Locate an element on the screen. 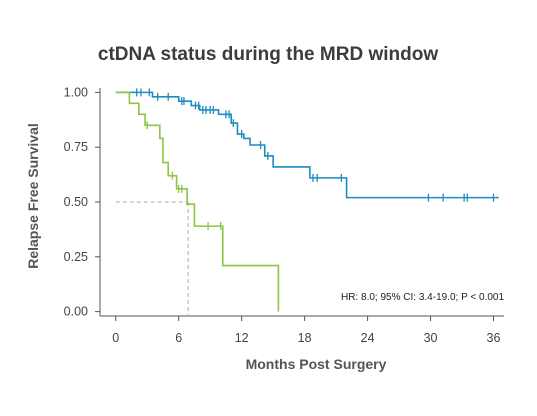 This screenshot has height=416, width=537. y-tick-label: 0.75 is located at coordinates (76, 147).